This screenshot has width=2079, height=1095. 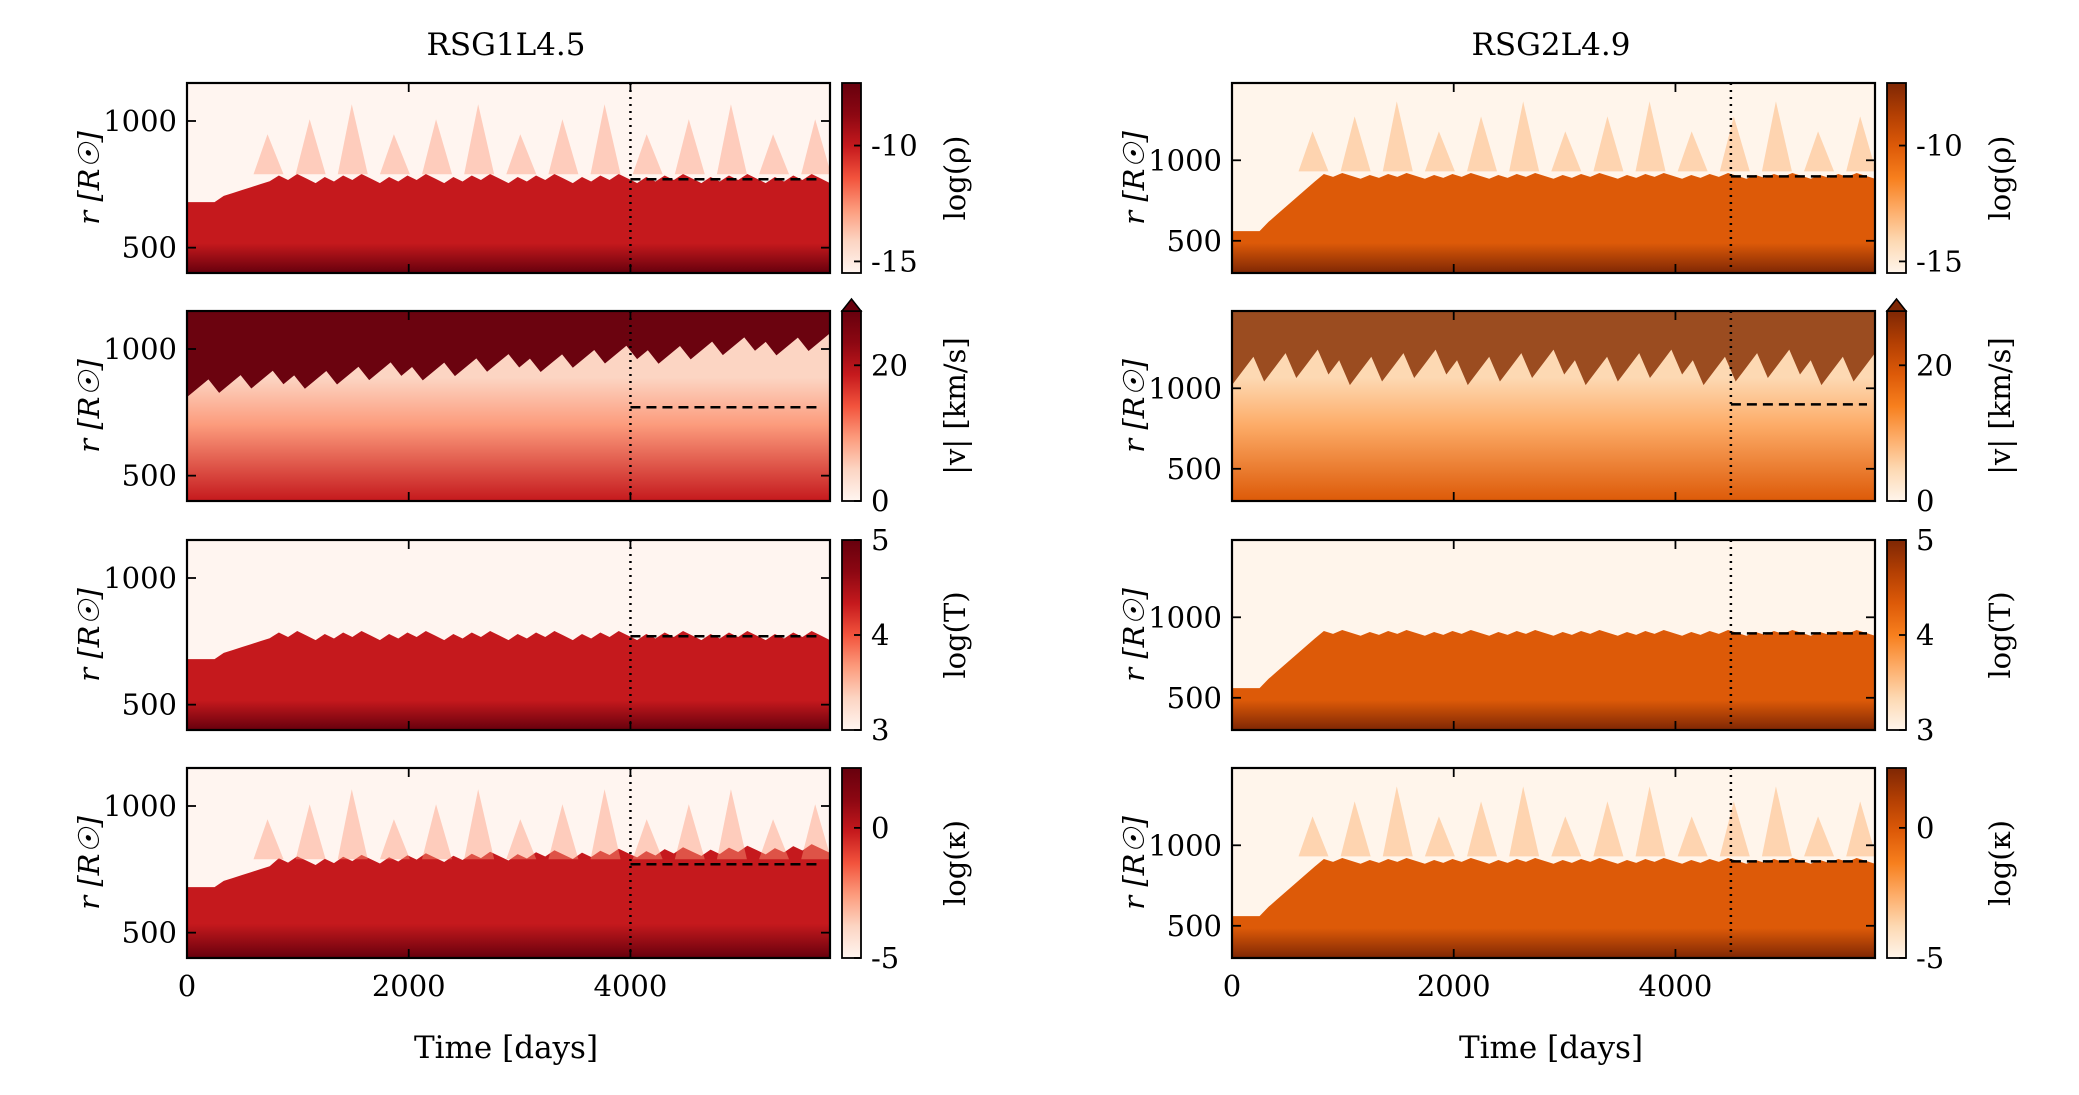 I want to click on colorbar-tick-label: 4, so click(x=880, y=635).